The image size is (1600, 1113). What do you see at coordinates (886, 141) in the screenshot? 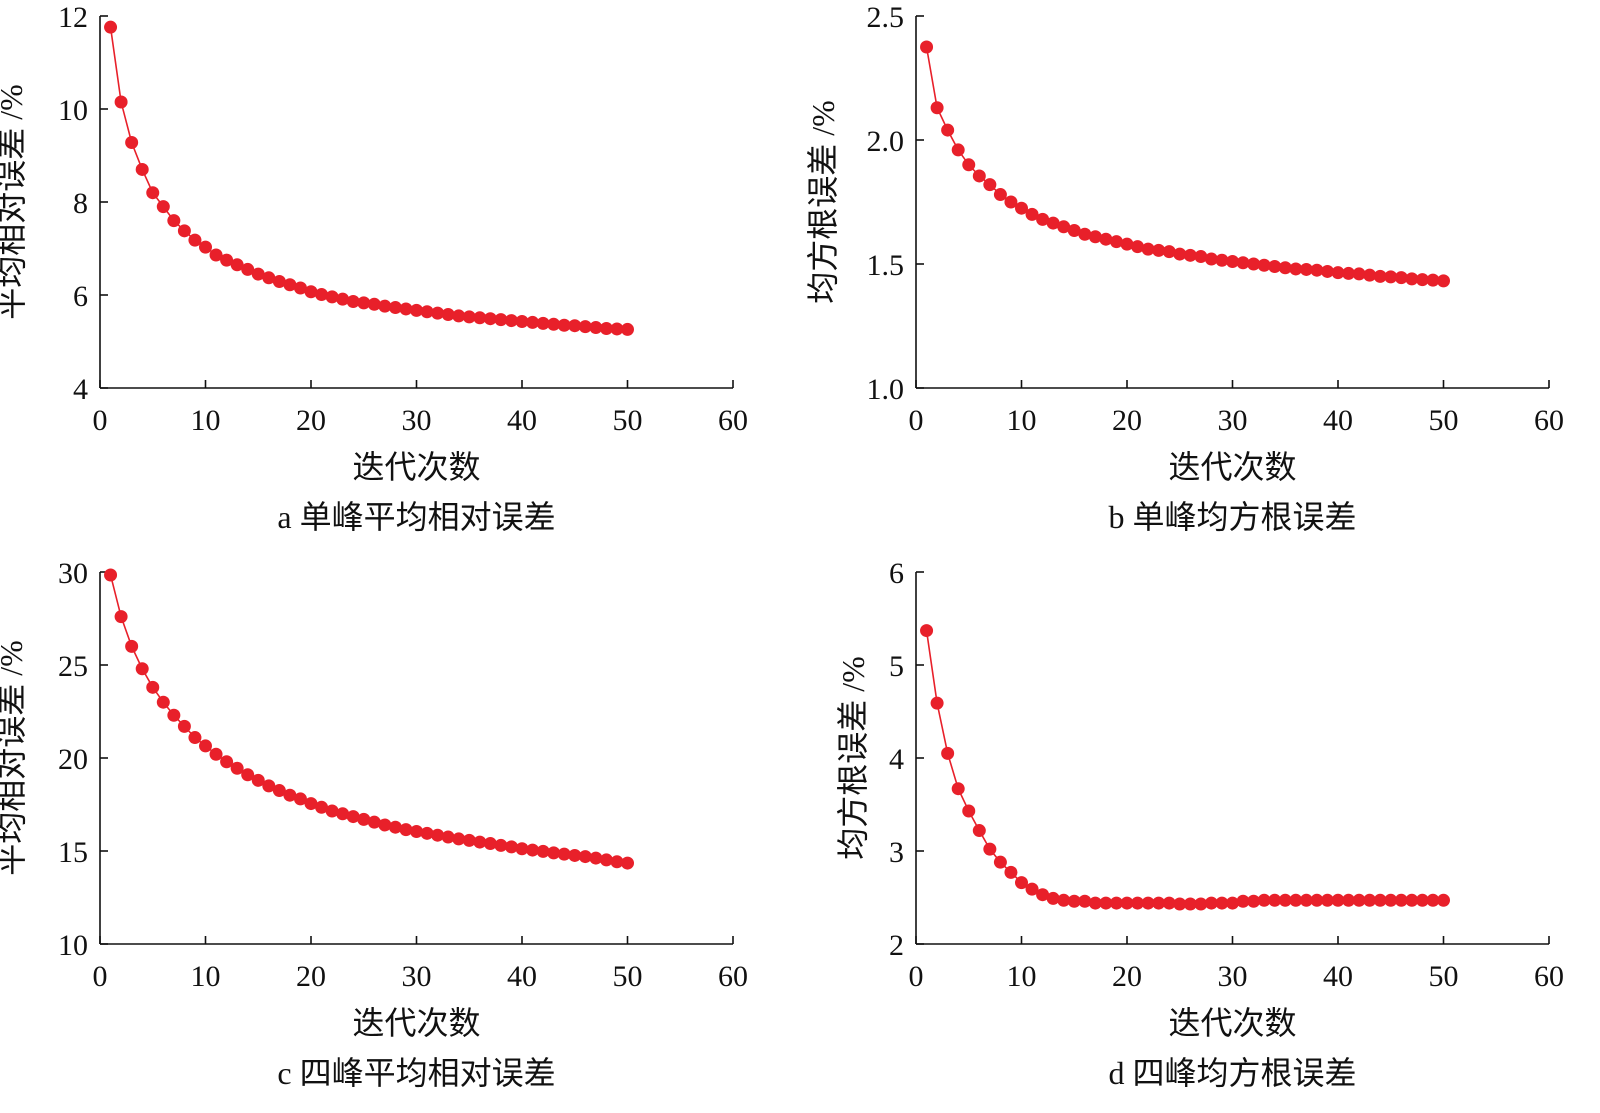
I see `y-tick-label: 2.0` at bounding box center [886, 141].